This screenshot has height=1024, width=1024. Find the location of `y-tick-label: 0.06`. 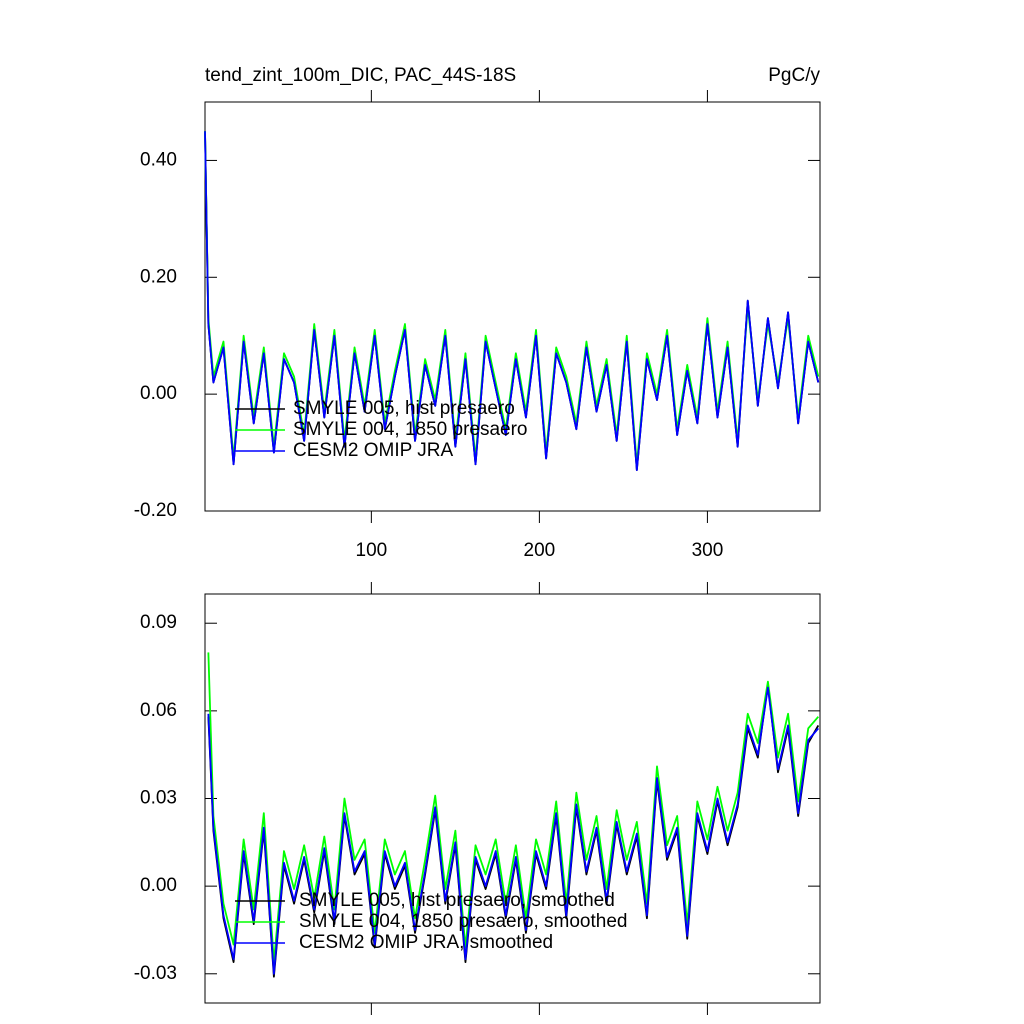

y-tick-label: 0.06 is located at coordinates (158, 710).